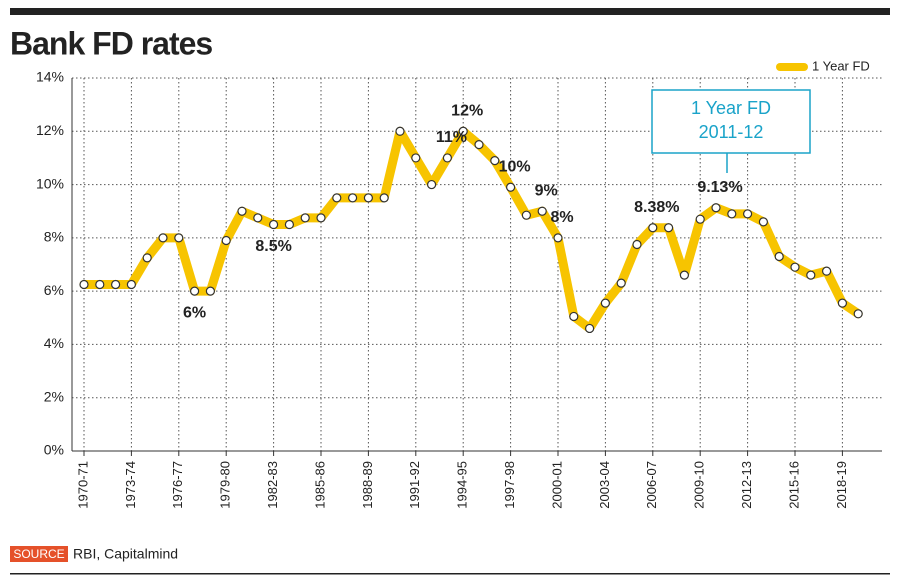 The height and width of the screenshot is (587, 900). I want to click on legend-label: 1 Year FD, so click(841, 65).